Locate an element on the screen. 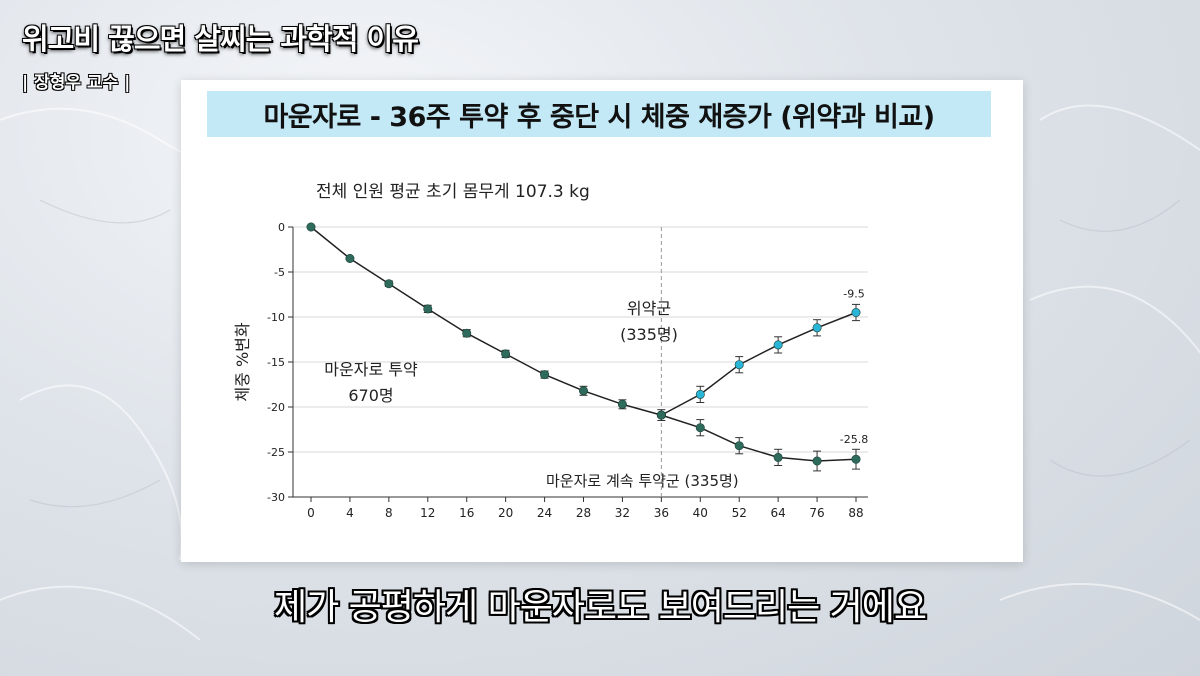 The image size is (1200, 676). y-tick-label: -5 is located at coordinates (279, 272).